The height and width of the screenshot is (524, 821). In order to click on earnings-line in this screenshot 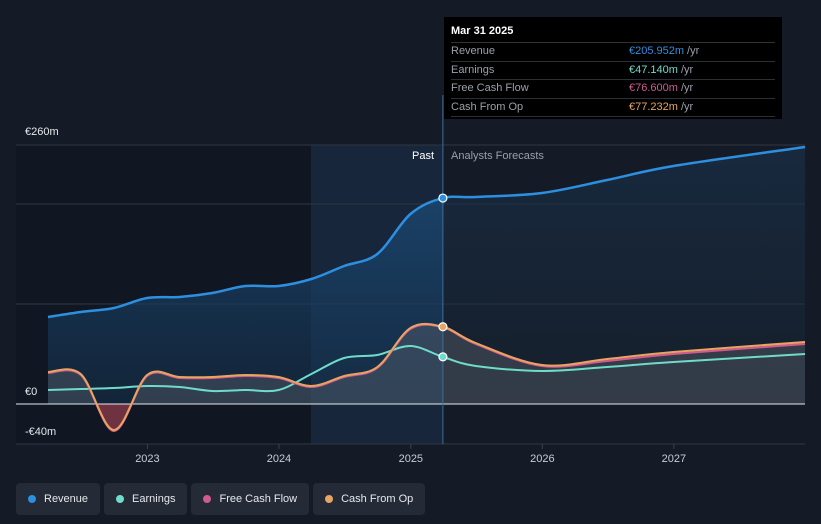, I will do `click(426, 368)`.